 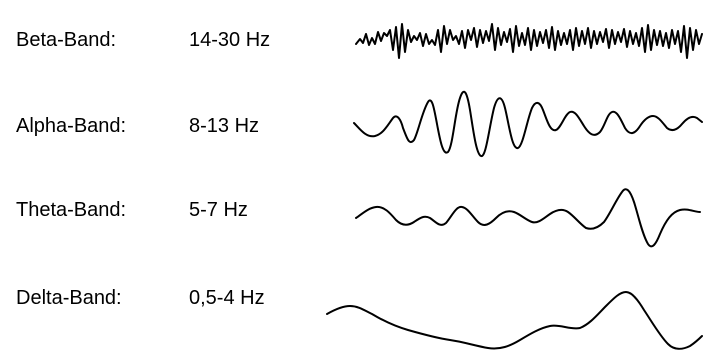 What do you see at coordinates (227, 298) in the screenshot?
I see `band-range-delta: 0,5-4 Hz` at bounding box center [227, 298].